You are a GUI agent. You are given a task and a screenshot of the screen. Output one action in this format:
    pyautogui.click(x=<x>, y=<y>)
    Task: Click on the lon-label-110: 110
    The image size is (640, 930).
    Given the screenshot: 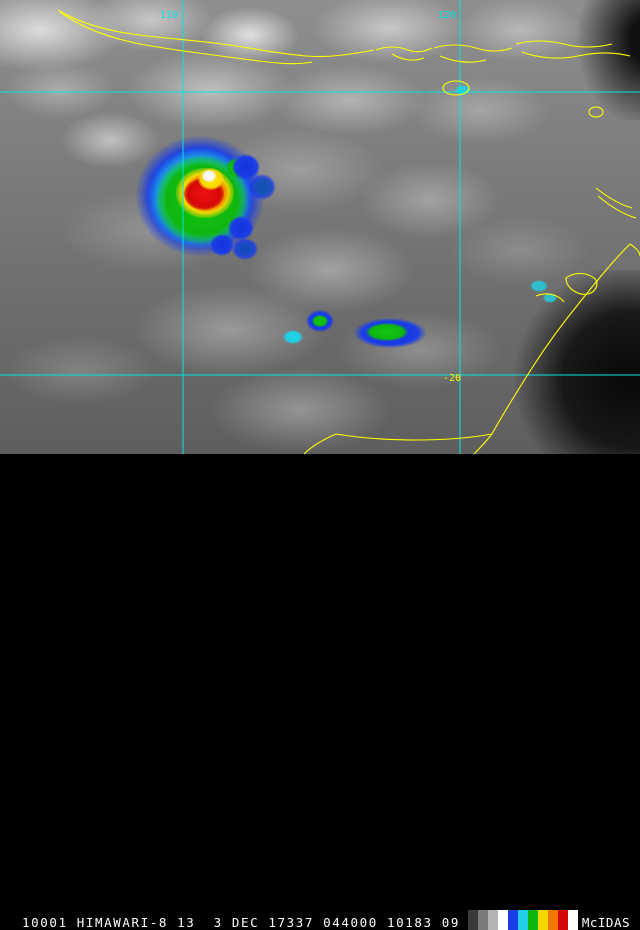 What is the action you would take?
    pyautogui.click(x=169, y=15)
    